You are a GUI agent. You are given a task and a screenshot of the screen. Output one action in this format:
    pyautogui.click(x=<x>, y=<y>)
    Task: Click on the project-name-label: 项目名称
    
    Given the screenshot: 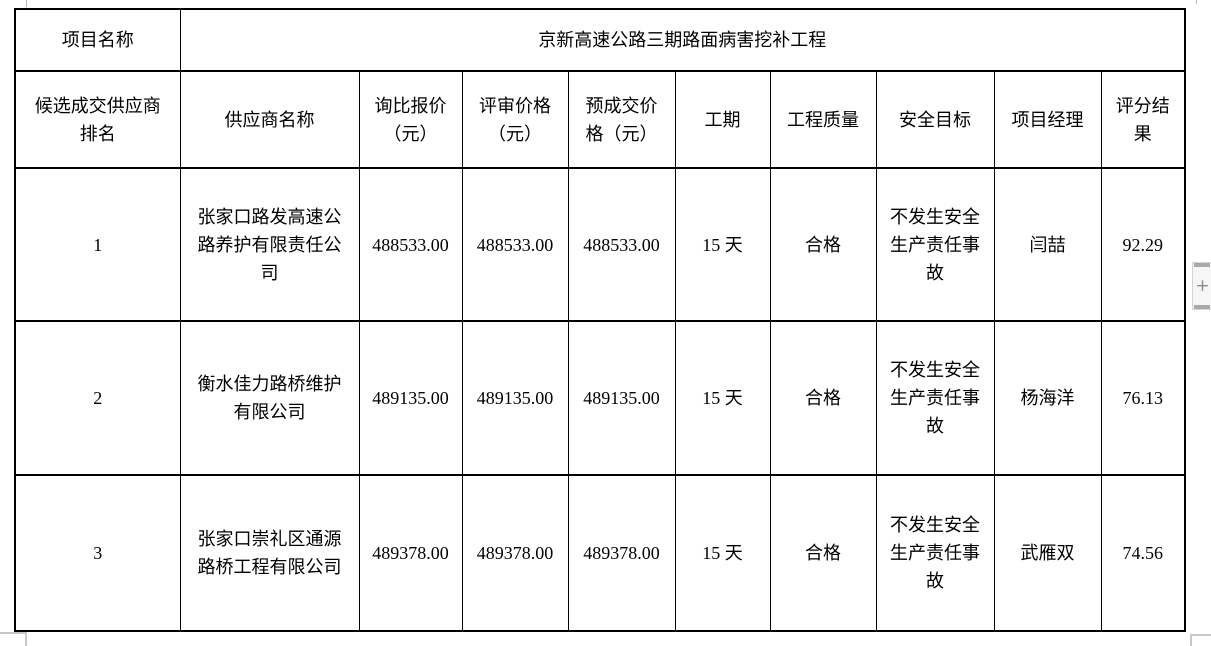 What is the action you would take?
    pyautogui.click(x=97, y=40)
    